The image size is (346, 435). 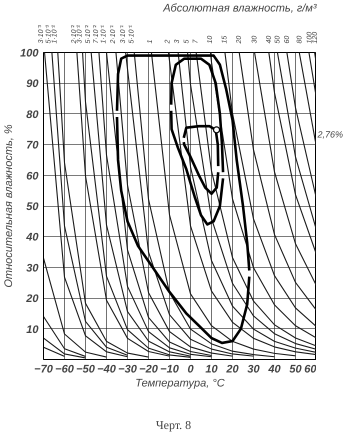 I want to click on y-tick-label: 20, so click(x=32, y=299).